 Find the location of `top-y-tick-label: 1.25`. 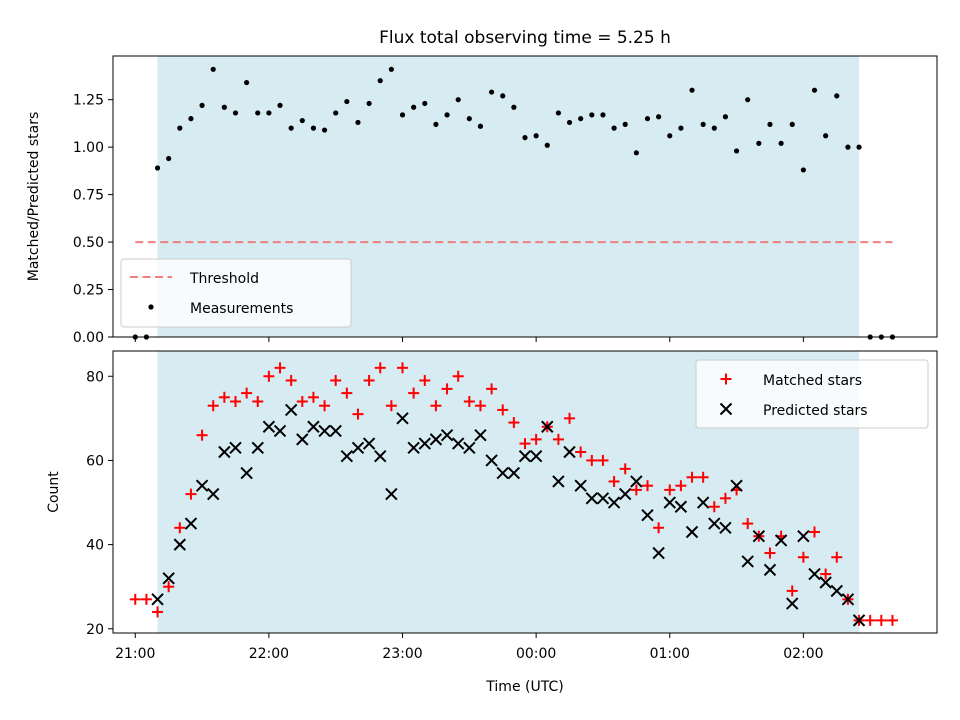

top-y-tick-label: 1.25 is located at coordinates (88, 101).